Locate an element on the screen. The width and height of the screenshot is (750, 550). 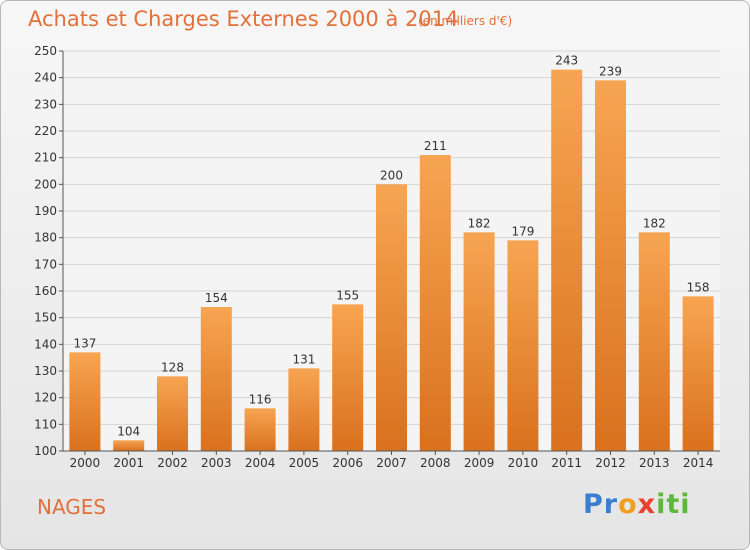
data-label-2013: 182 is located at coordinates (654, 223).